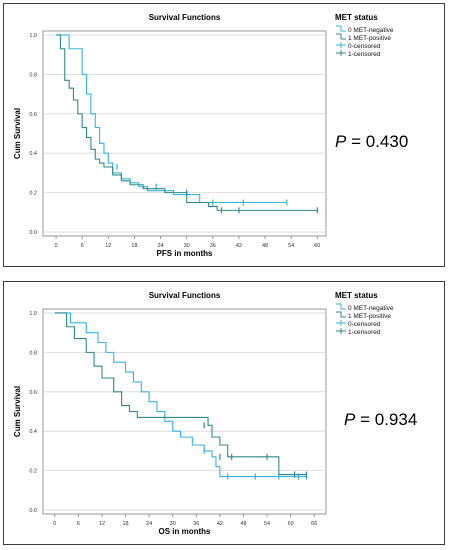 This screenshot has width=453, height=550. I want to click on os-p-value: P = 0.934, so click(380, 420).